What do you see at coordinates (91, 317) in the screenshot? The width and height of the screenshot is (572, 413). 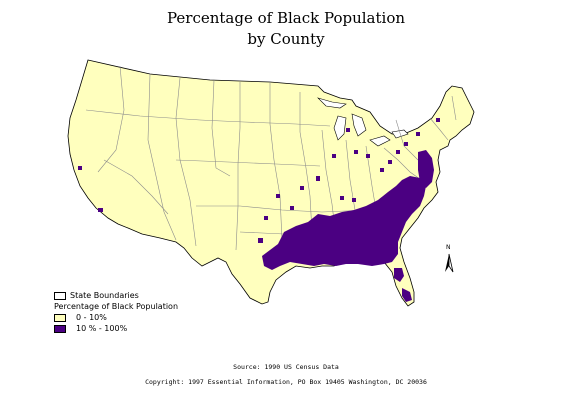 I see `legend-label-low: 0 - 10%` at bounding box center [91, 317].